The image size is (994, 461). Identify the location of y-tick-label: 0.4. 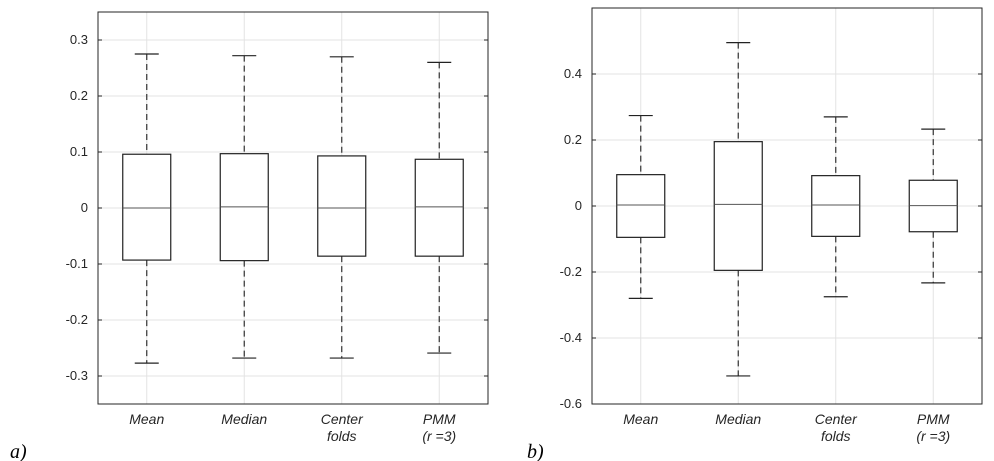
(573, 73).